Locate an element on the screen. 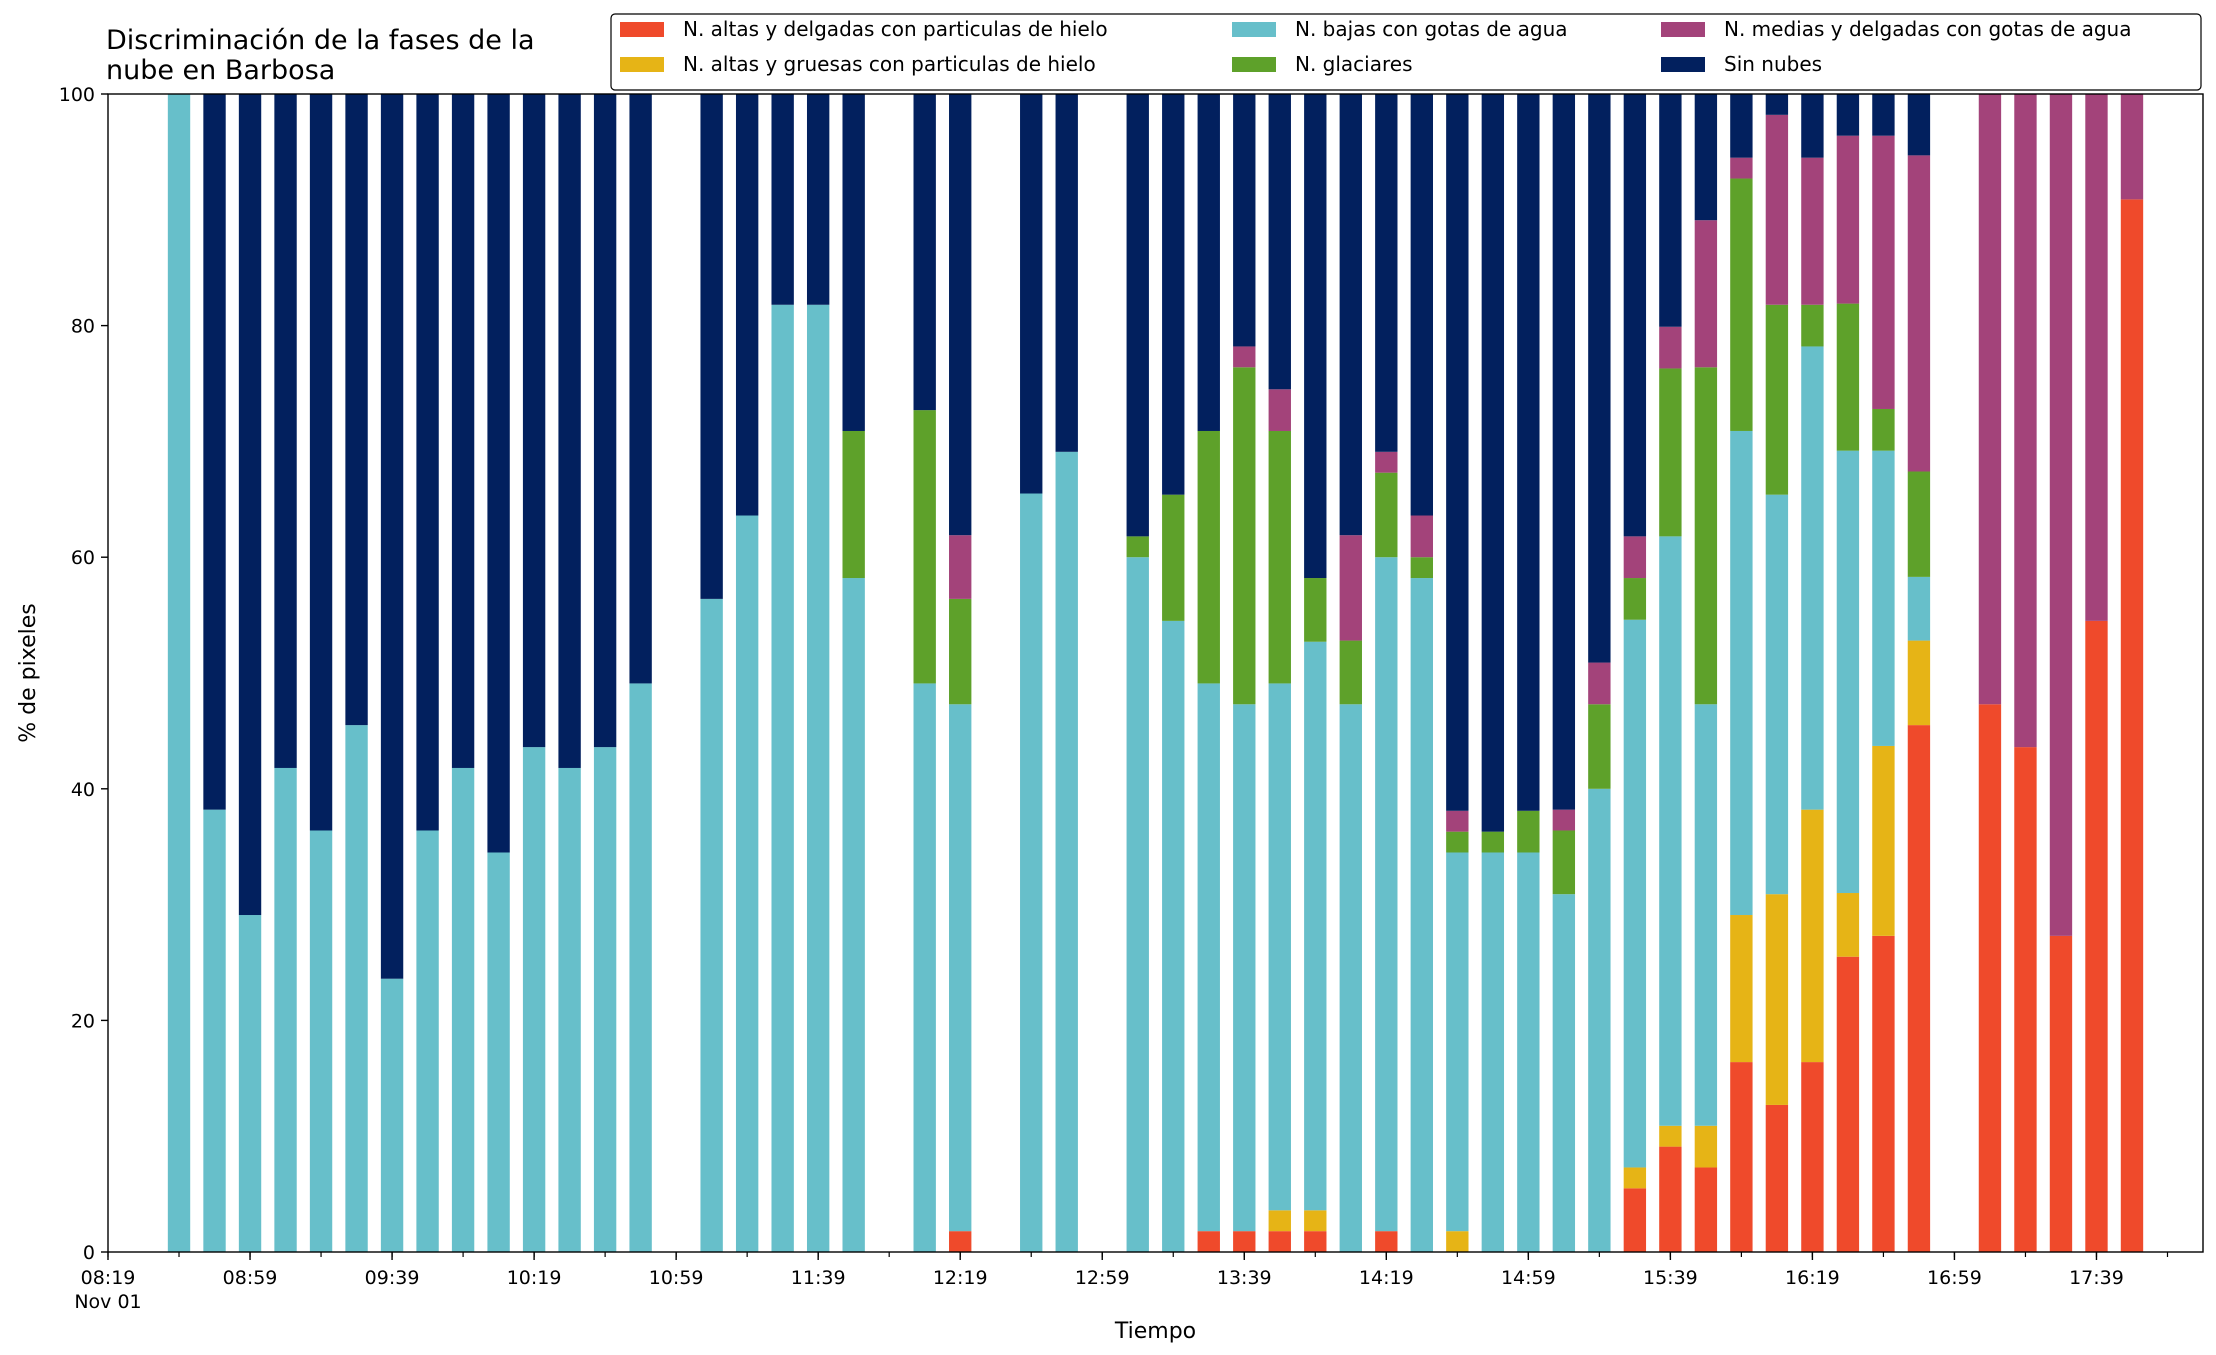  legend-label: Sin nubes is located at coordinates (1773, 64).